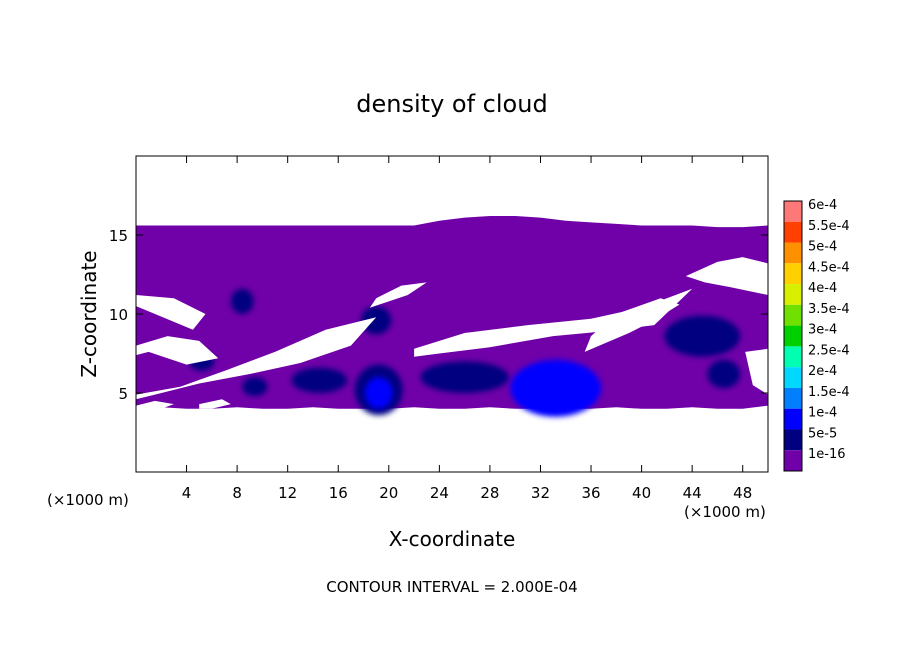 The height and width of the screenshot is (654, 904). I want to click on legend-label-6: 3e-4, so click(822, 330).